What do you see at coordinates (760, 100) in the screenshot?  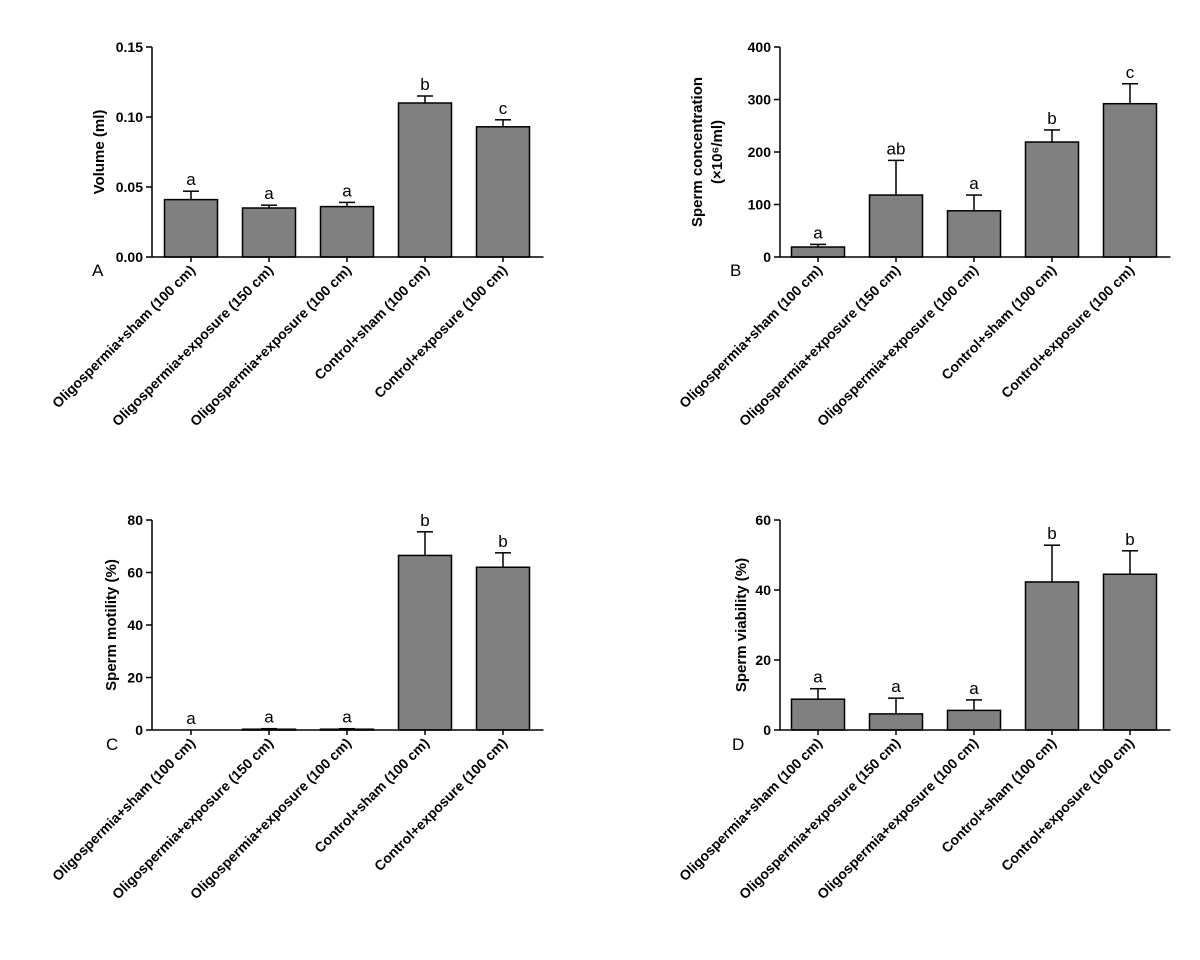 I see `y-tick-label: 300` at bounding box center [760, 100].